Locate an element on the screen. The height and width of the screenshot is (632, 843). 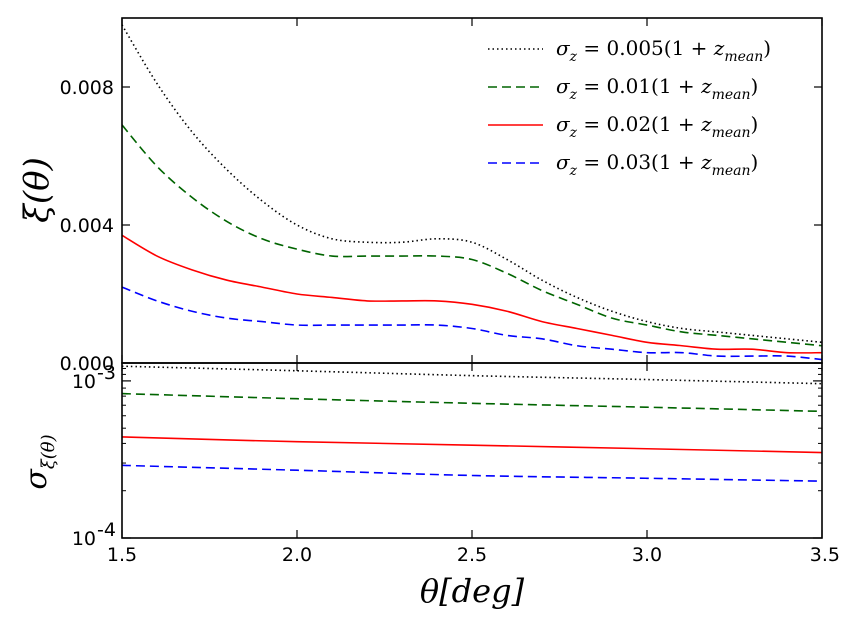
bottom-y-axis-title-sub: ξ(θ) is located at coordinates (48, 451).